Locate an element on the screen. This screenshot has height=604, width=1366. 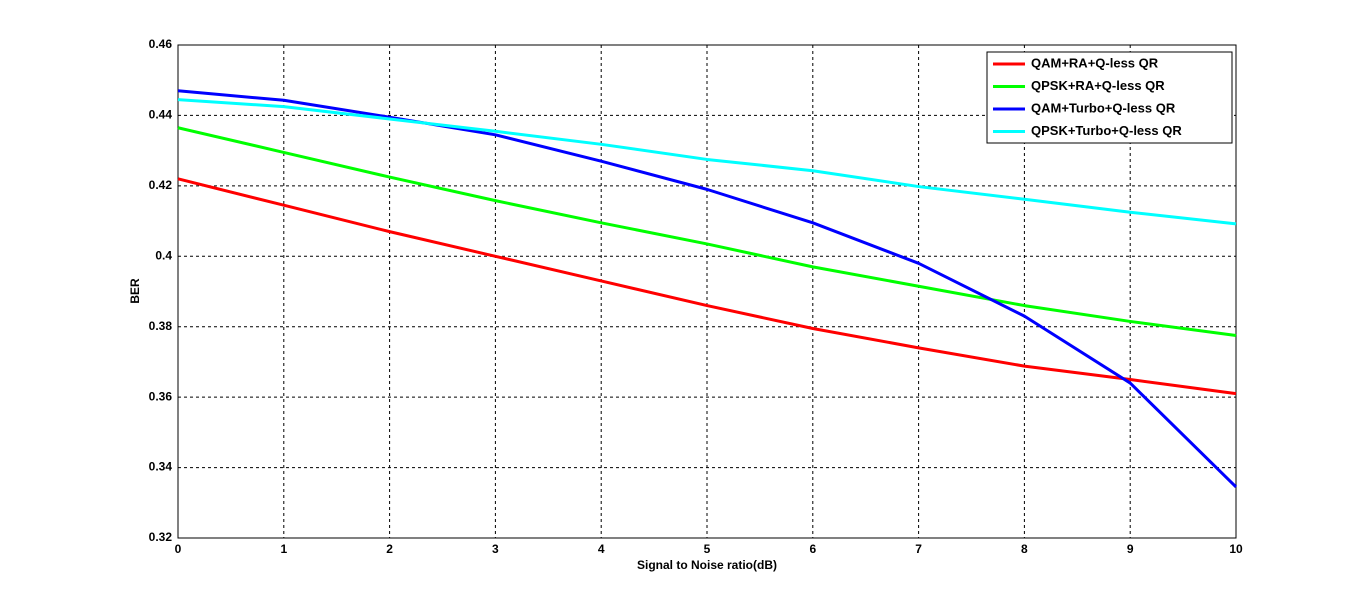
x-tick-label: 9 is located at coordinates (1130, 549).